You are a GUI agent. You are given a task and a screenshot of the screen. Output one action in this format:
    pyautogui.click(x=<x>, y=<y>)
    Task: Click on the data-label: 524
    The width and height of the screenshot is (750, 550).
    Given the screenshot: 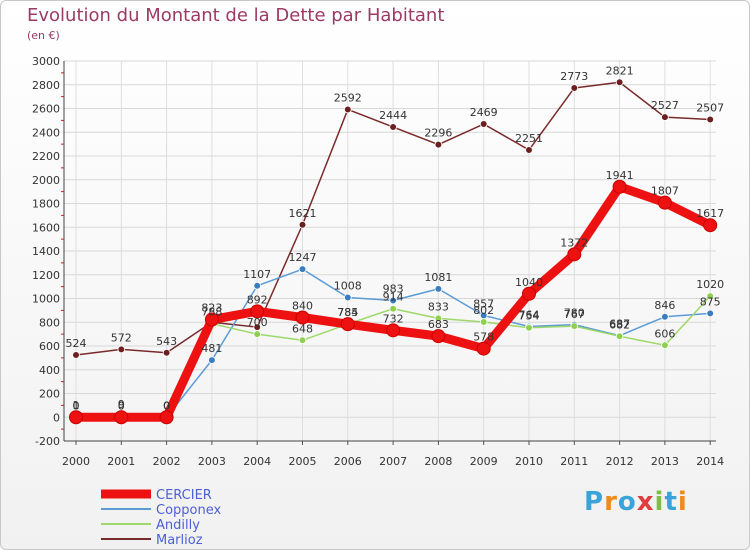 What is the action you would take?
    pyautogui.click(x=76, y=343)
    